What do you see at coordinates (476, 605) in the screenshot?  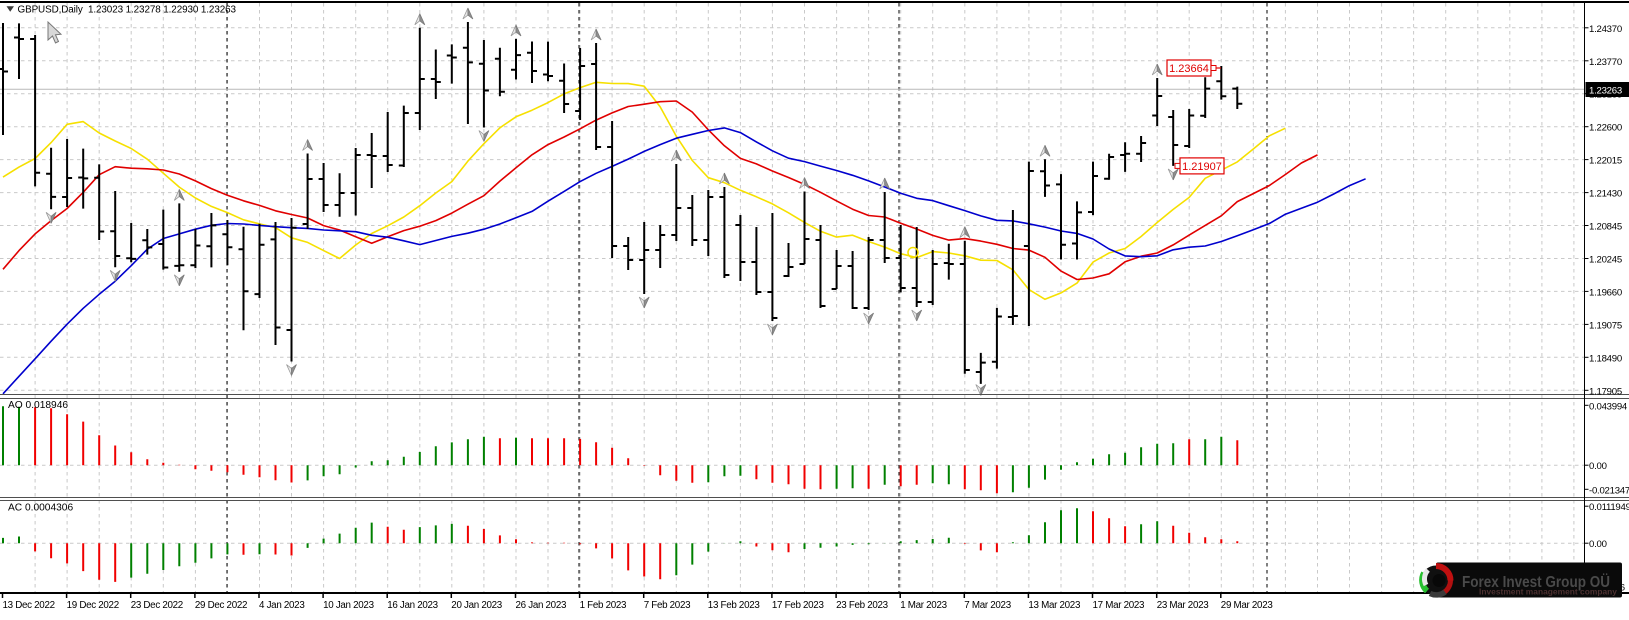 I see `svg-text: 20 Jan 2023` at bounding box center [476, 605].